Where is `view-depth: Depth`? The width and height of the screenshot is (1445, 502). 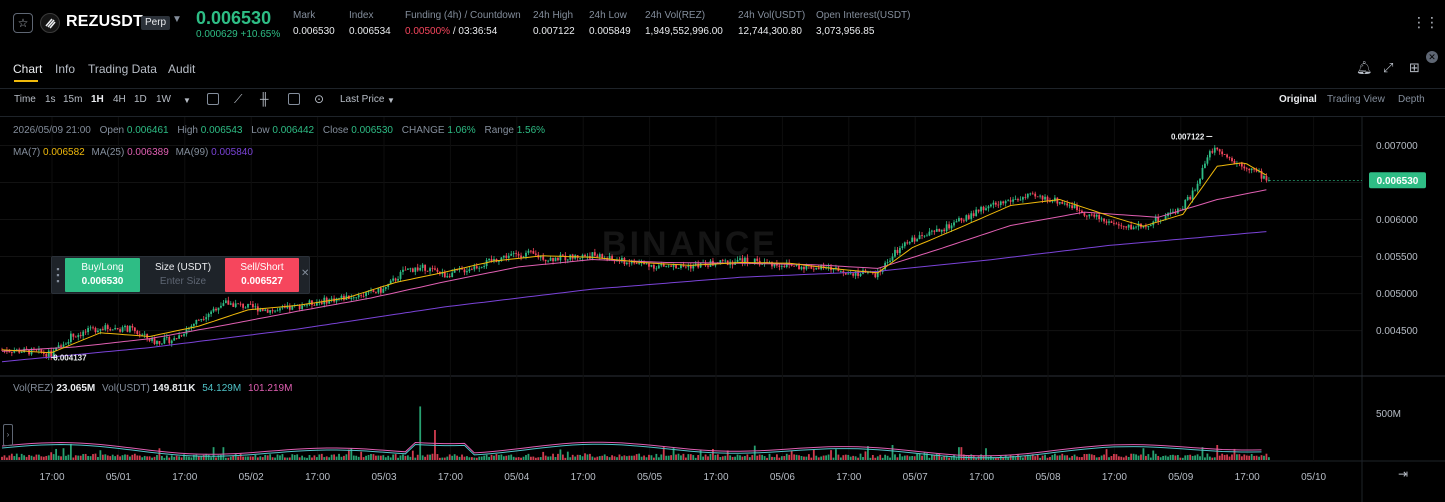 view-depth: Depth is located at coordinates (1411, 99).